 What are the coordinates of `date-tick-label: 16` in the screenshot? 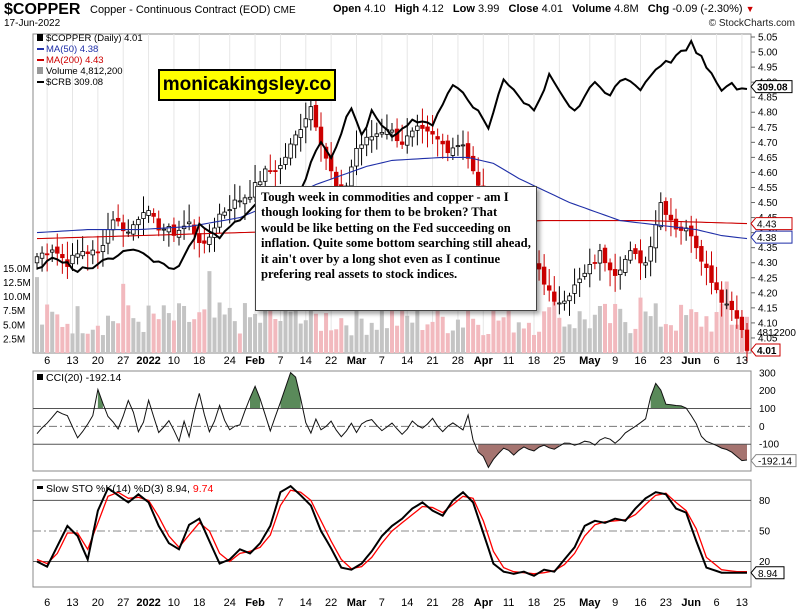 It's located at (640, 361).